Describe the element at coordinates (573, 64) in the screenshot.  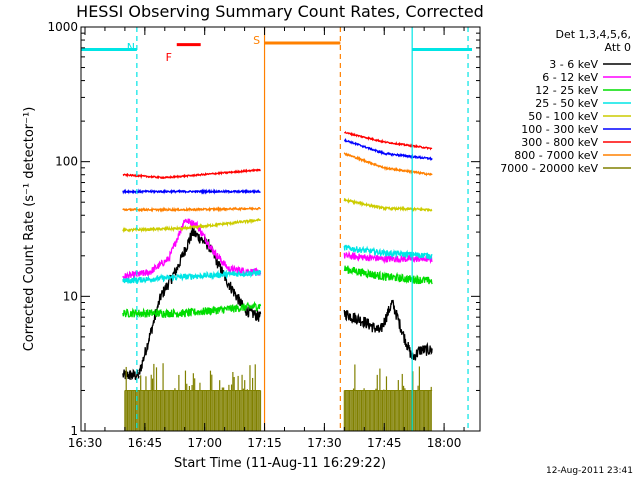
I see `legend-label: 3 - 6 keV` at that location.